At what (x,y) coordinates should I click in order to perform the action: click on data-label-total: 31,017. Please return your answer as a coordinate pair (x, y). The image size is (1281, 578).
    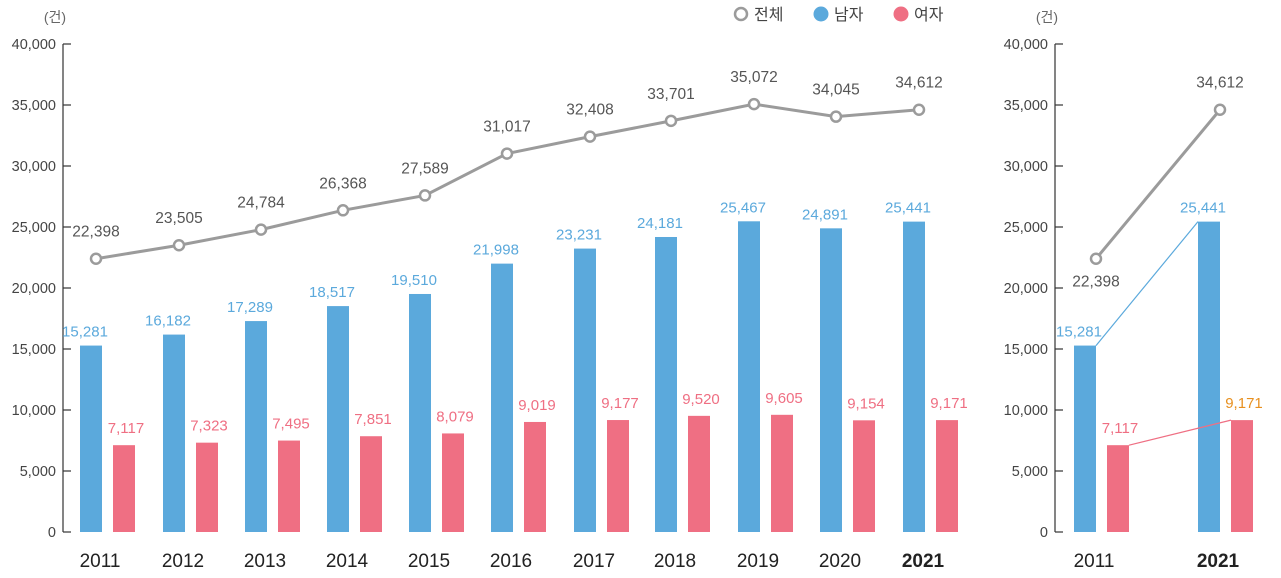
    Looking at the image, I should click on (506, 127).